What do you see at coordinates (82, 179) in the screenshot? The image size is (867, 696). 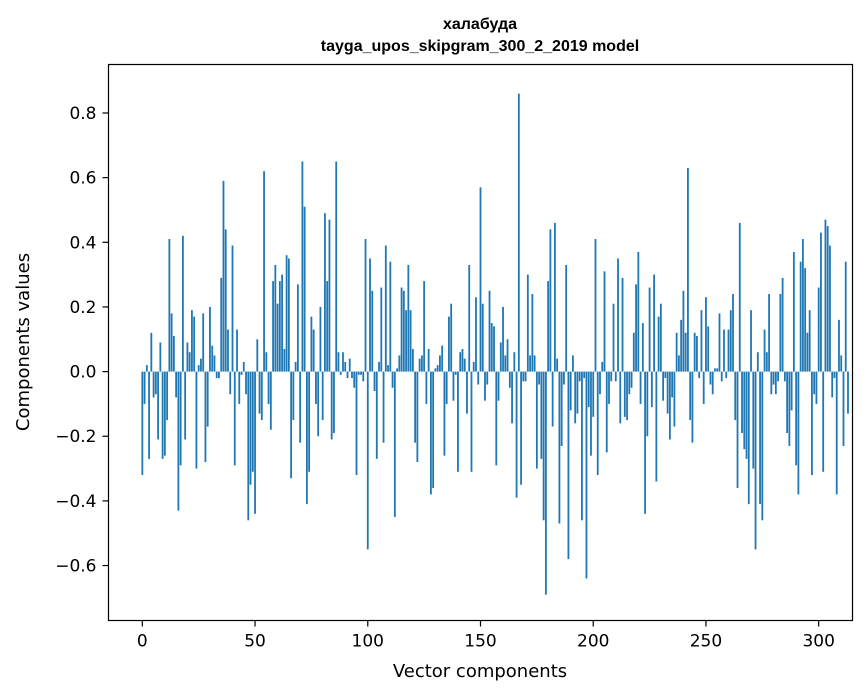 I see `y-tick-label: 0.6` at bounding box center [82, 179].